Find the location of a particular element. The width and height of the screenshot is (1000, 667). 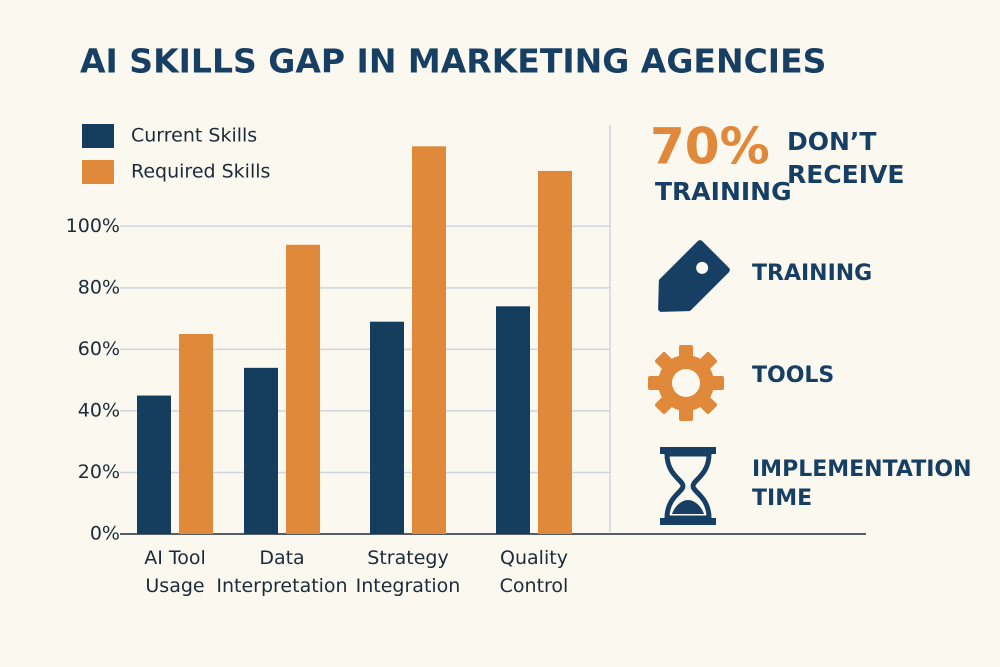

y-tick-label: 20% is located at coordinates (99, 472).